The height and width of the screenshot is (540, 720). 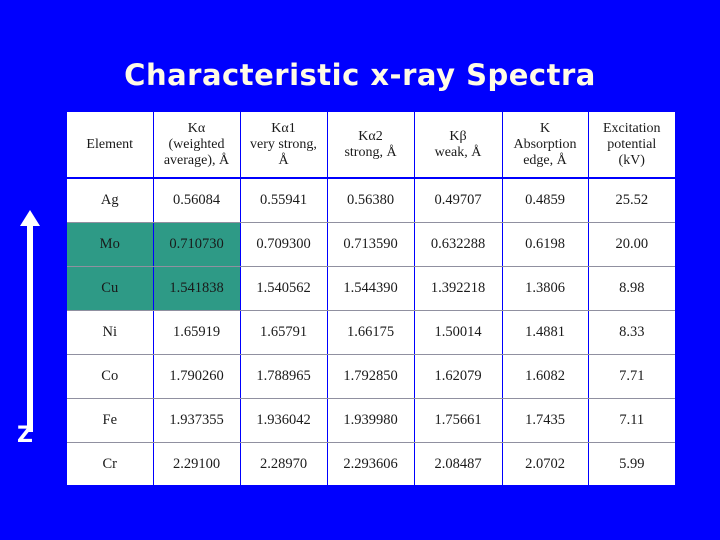 I want to click on table-cell: 7.11, so click(x=631, y=420).